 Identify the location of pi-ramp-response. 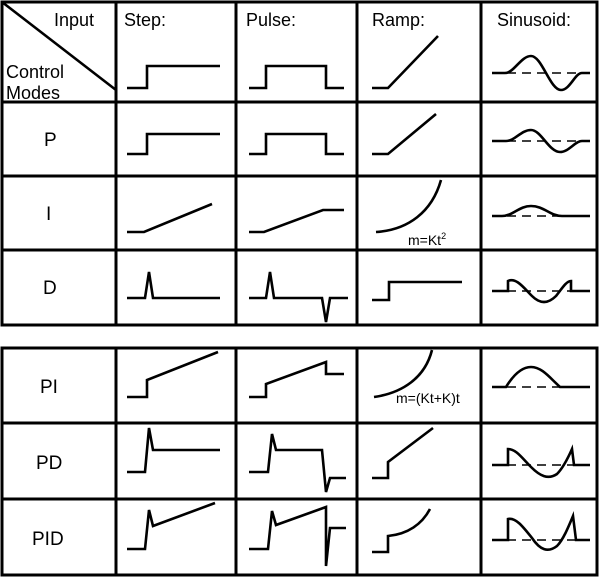
(403, 374).